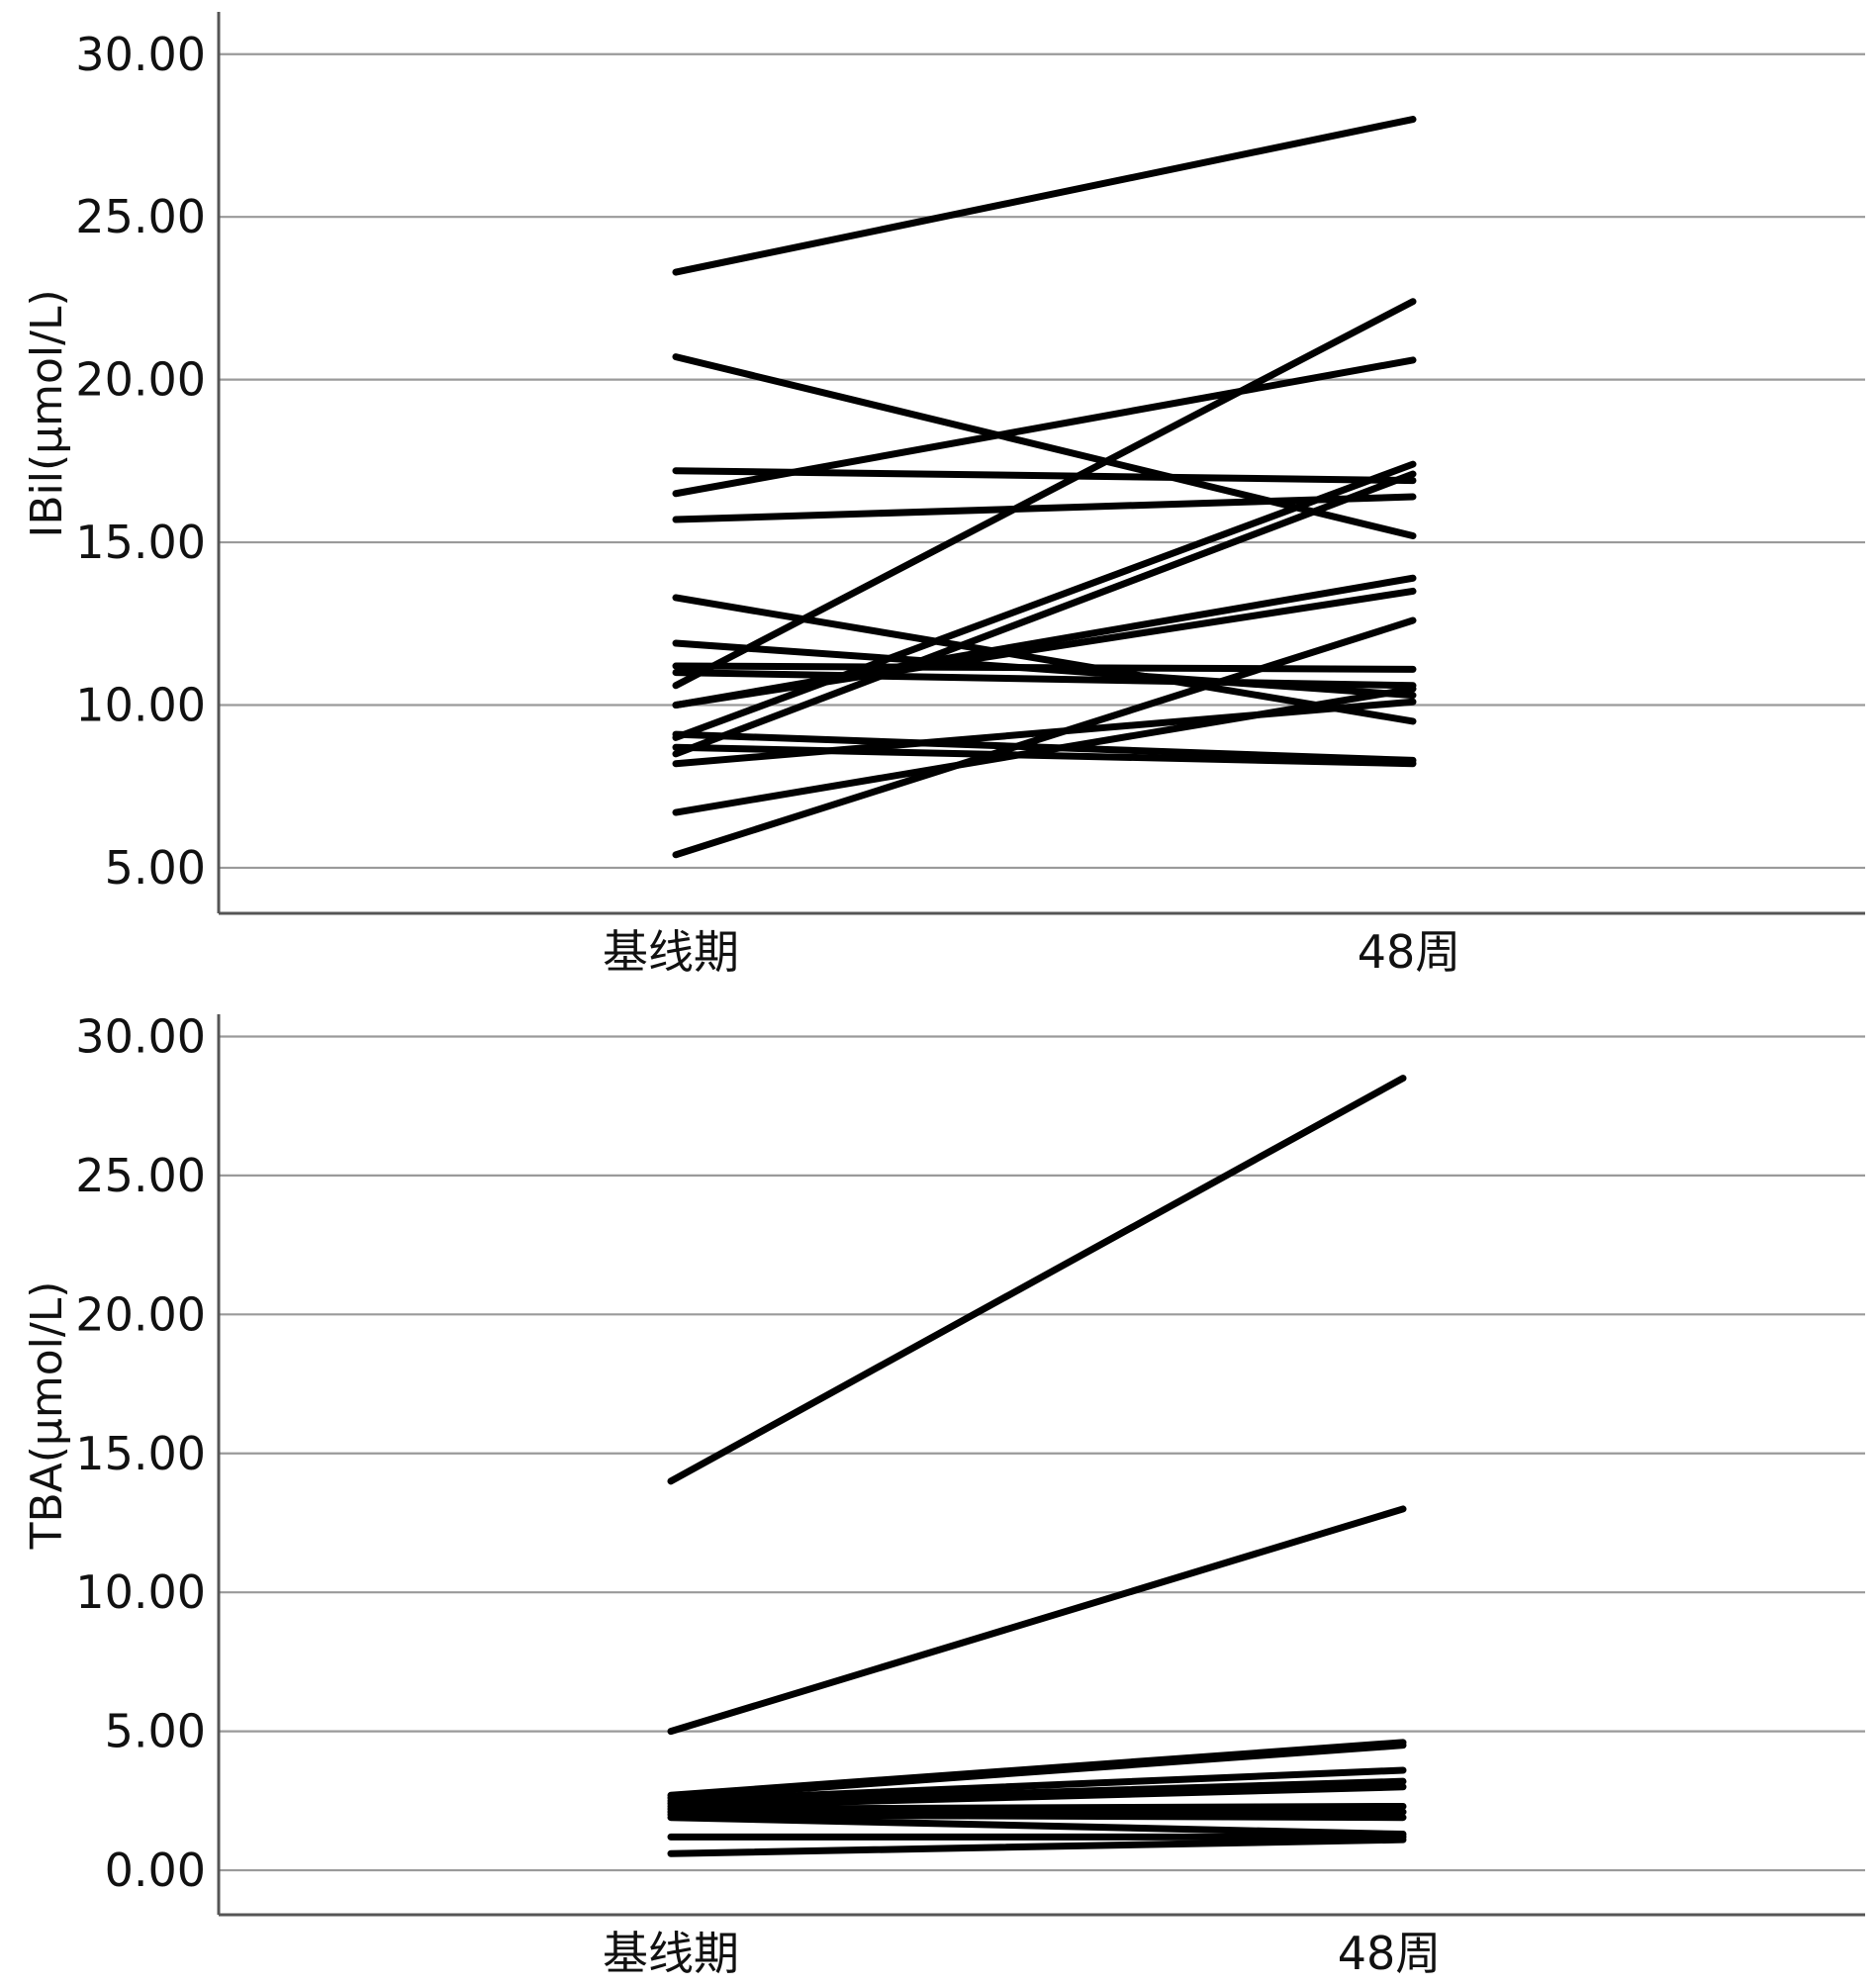 The height and width of the screenshot is (1986, 1876). What do you see at coordinates (140, 1036) in the screenshot?
I see `tba-y-tick-label: 30.00` at bounding box center [140, 1036].